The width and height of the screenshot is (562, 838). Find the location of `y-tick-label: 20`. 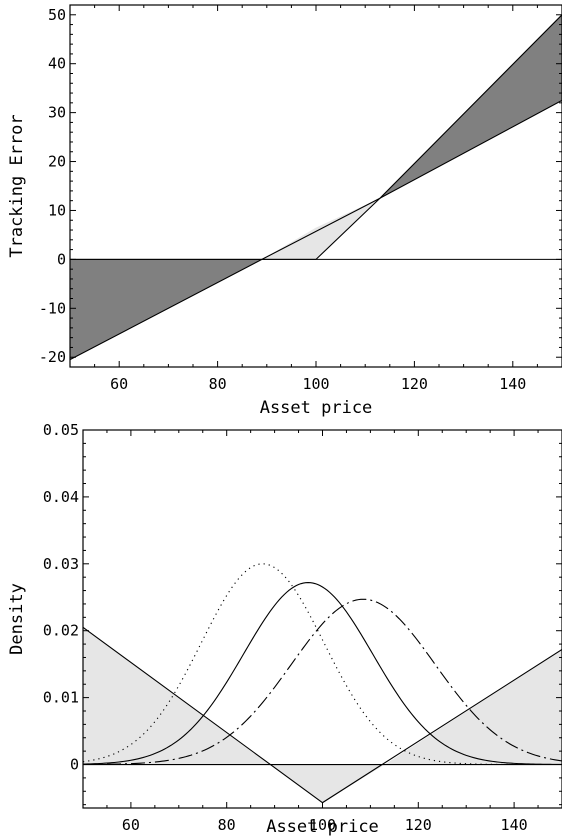

y-tick-label: 20 is located at coordinates (57, 162).